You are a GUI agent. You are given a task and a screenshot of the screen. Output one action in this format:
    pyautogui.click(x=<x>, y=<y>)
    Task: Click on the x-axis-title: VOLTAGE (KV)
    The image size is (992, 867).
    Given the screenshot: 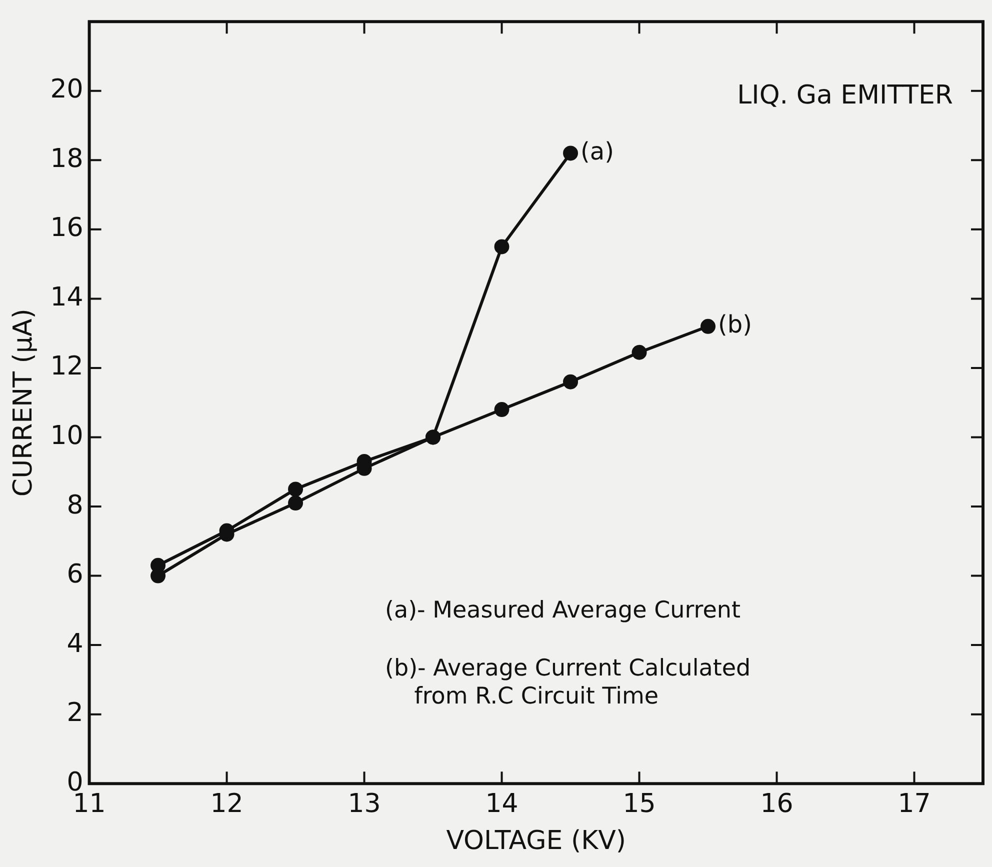 What is the action you would take?
    pyautogui.click(x=536, y=841)
    